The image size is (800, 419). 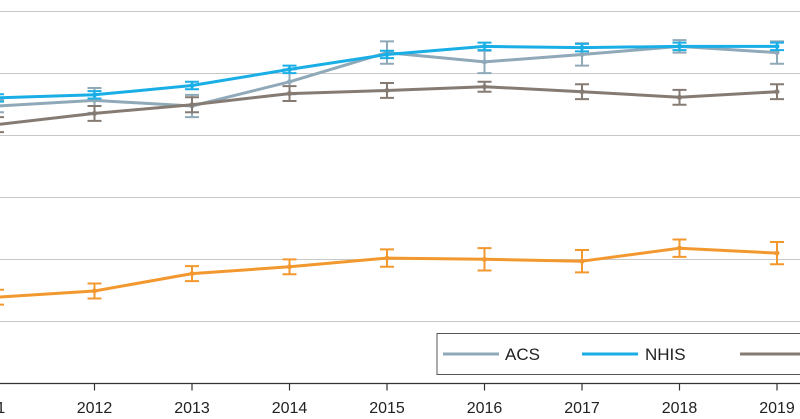 What do you see at coordinates (777, 92) in the screenshot?
I see `data-point-2-2019` at bounding box center [777, 92].